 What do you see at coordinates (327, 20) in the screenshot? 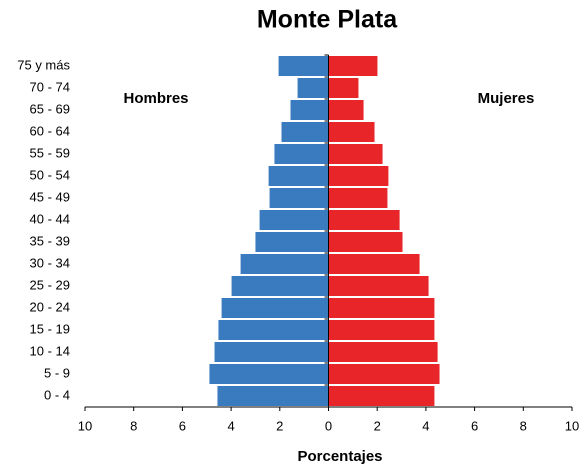
I see `chart-title: Monte Plata` at bounding box center [327, 20].